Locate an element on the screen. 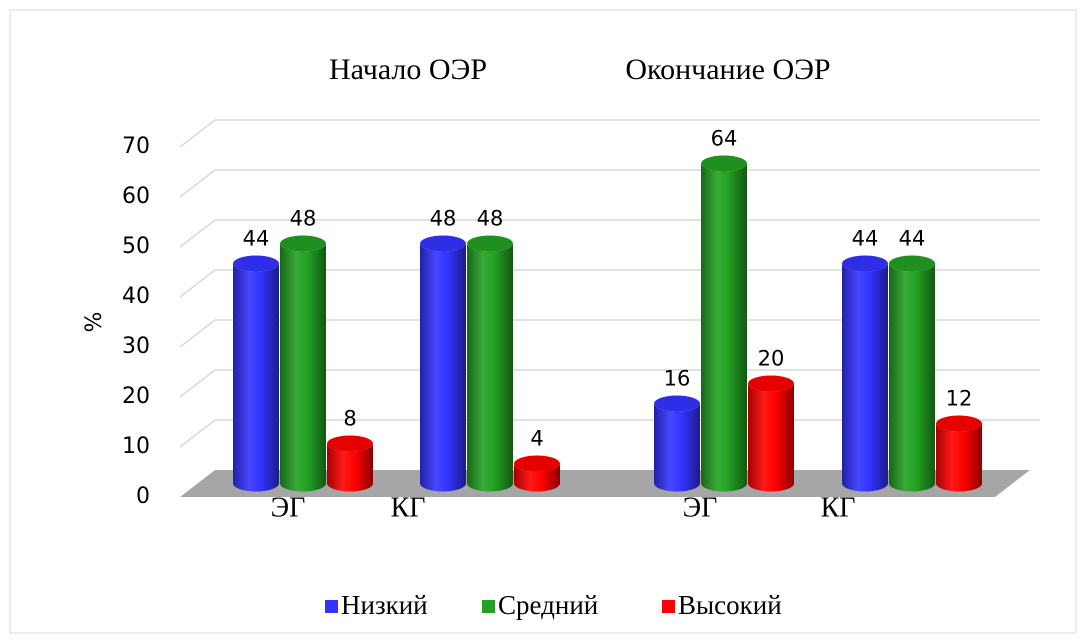 This screenshot has height=643, width=1086. y-tick-label: 70 is located at coordinates (136, 146).